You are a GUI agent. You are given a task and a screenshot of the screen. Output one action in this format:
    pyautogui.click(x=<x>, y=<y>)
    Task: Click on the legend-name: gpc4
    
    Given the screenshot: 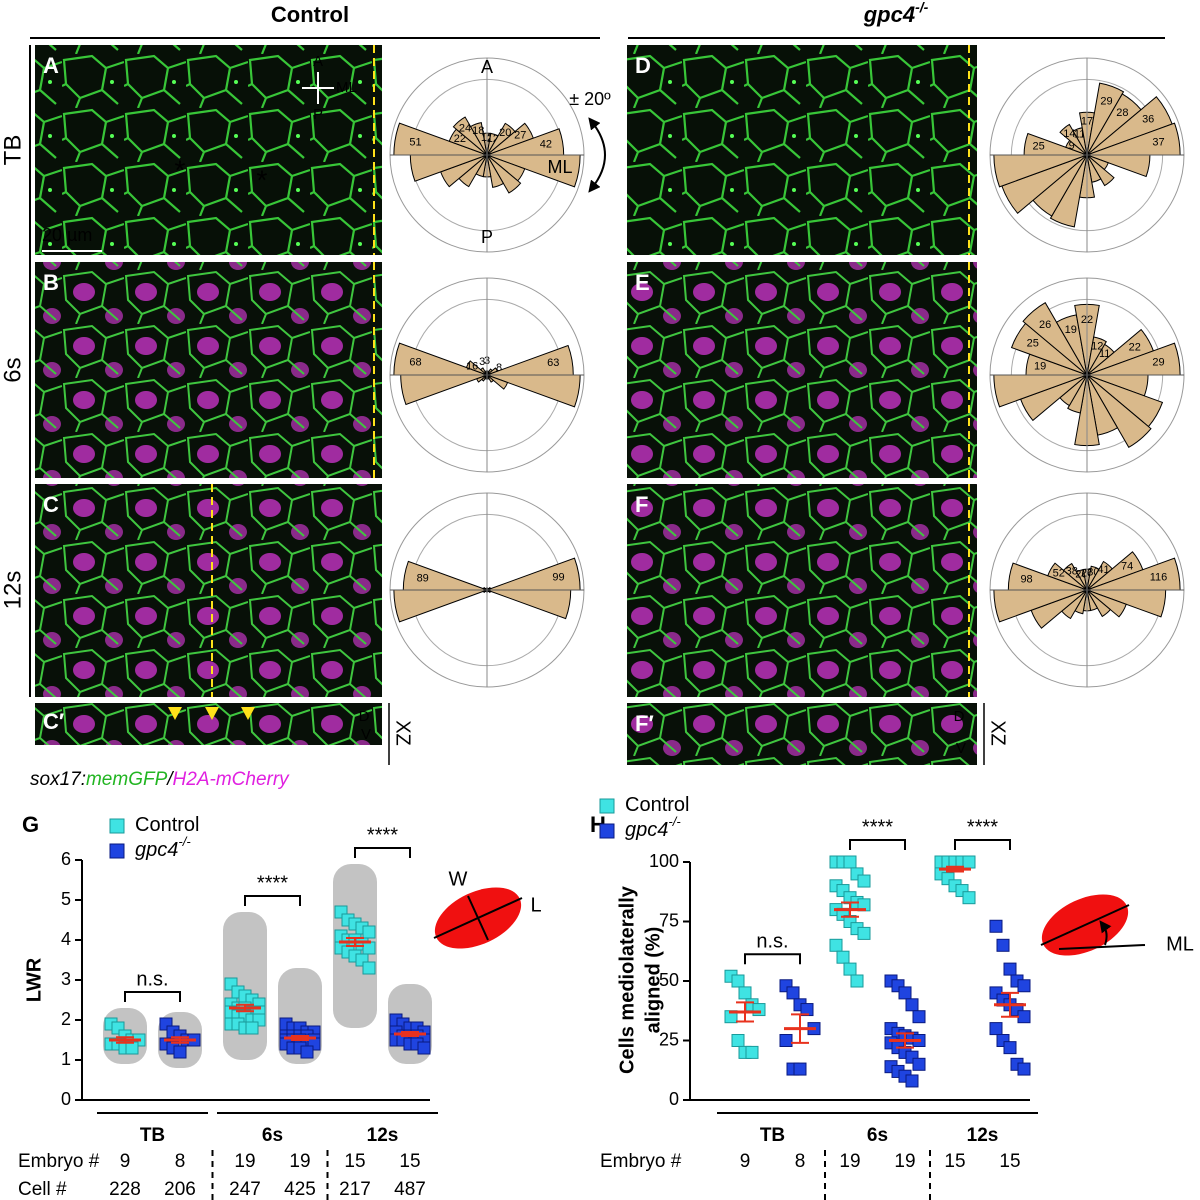 What is the action you would take?
    pyautogui.click(x=156, y=850)
    